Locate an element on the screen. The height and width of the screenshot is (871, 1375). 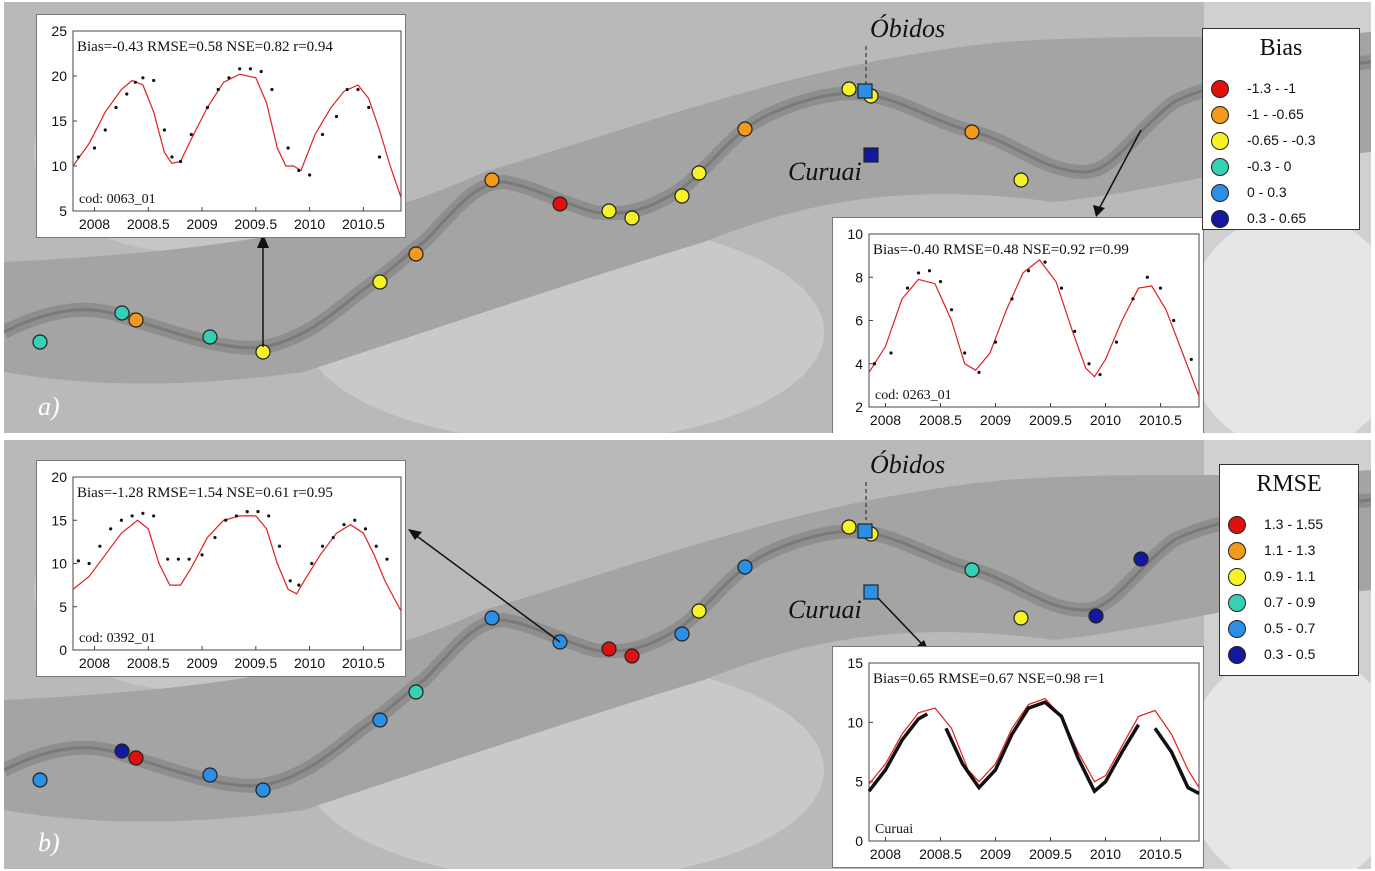
y-tick-label: 15 is located at coordinates (59, 121).